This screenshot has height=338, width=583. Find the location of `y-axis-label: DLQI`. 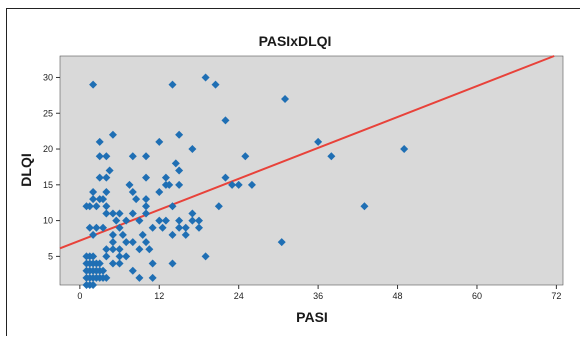

y-axis-label: DLQI is located at coordinates (26, 169).